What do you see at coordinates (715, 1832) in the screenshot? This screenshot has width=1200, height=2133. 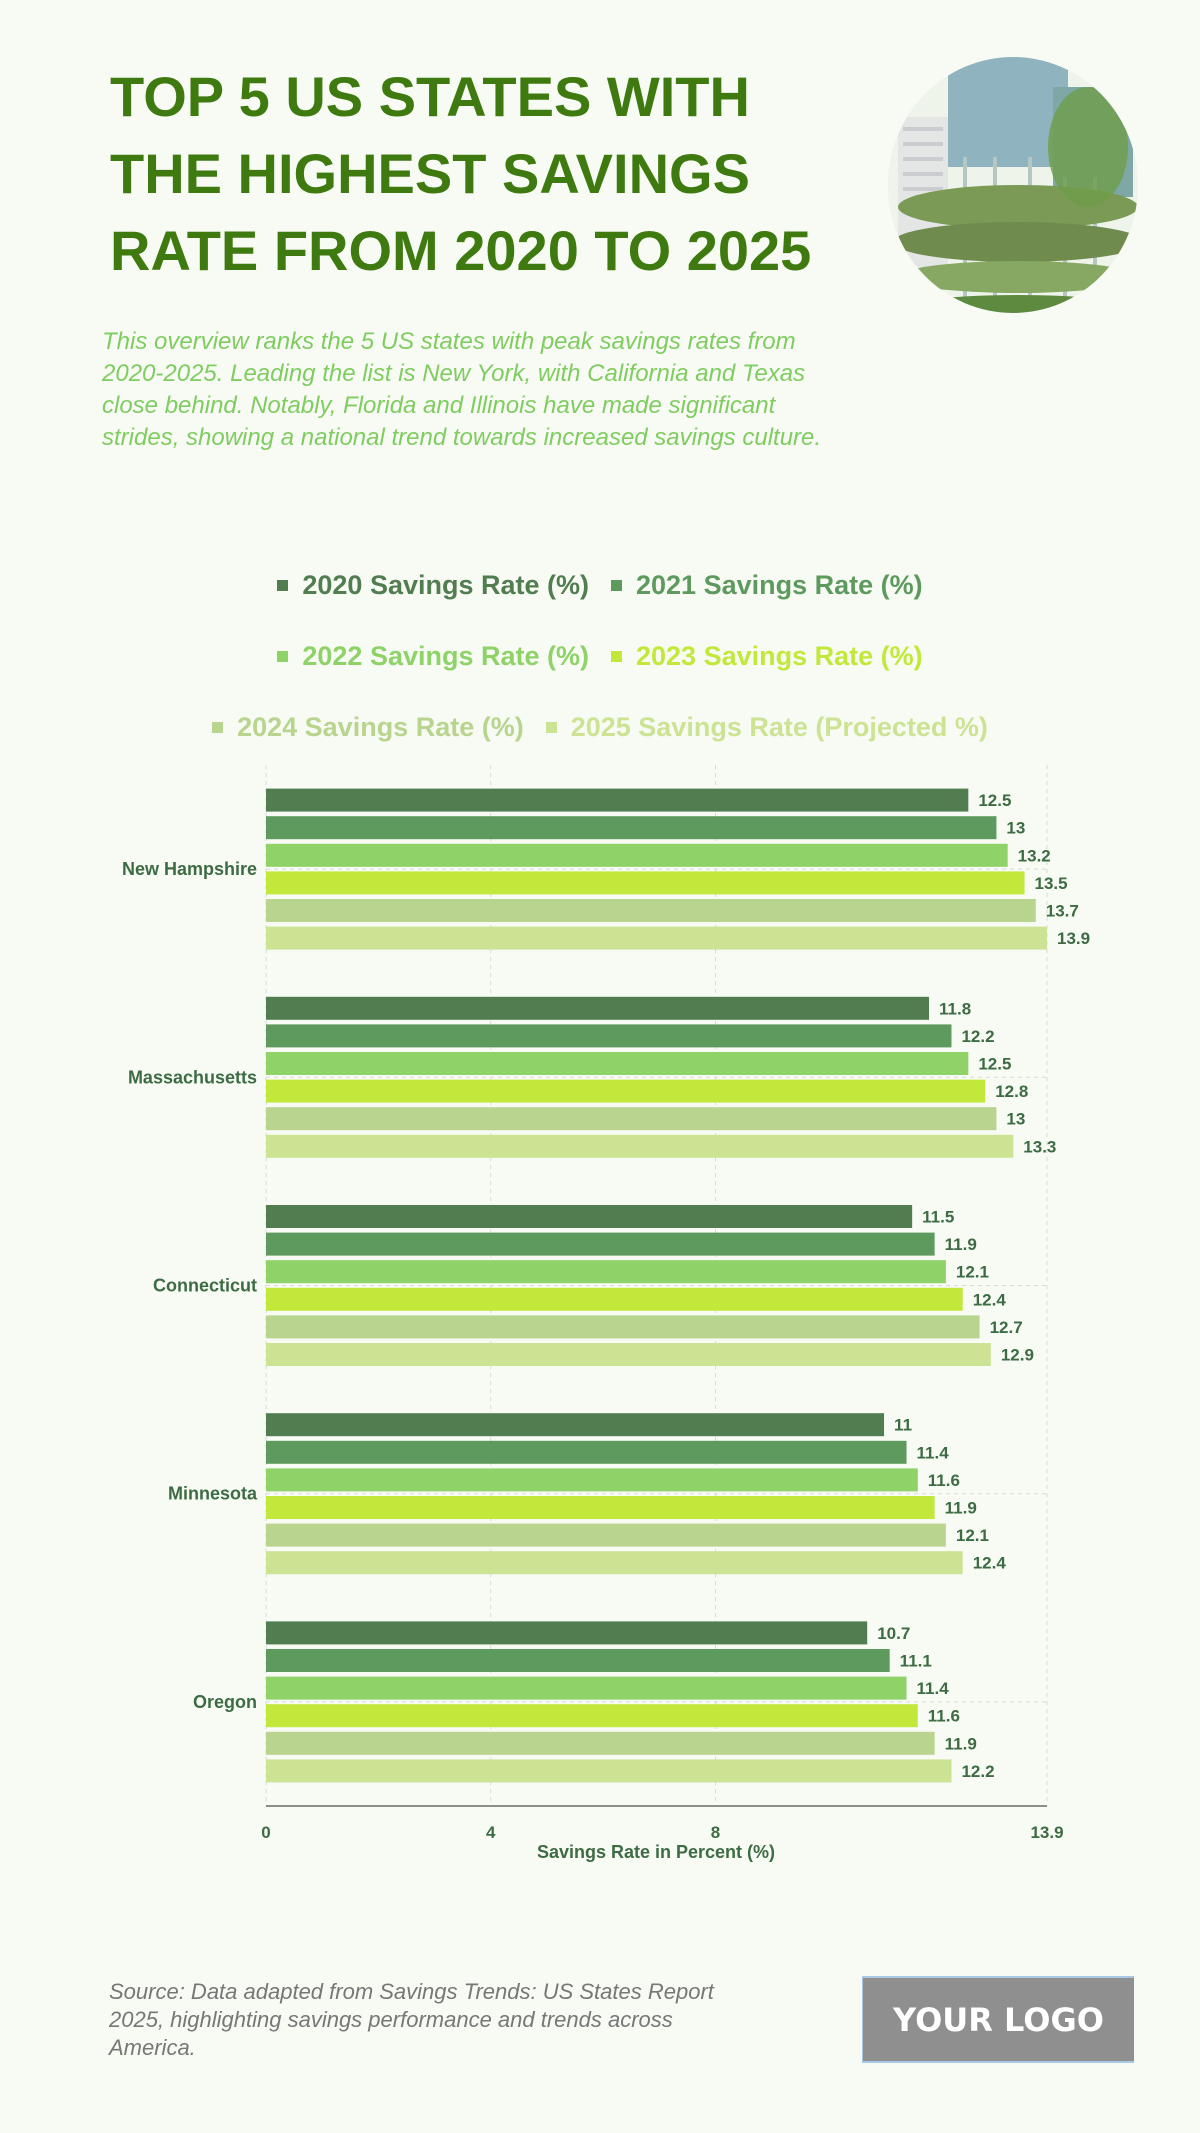 I see `x-tick-label: 8` at bounding box center [715, 1832].